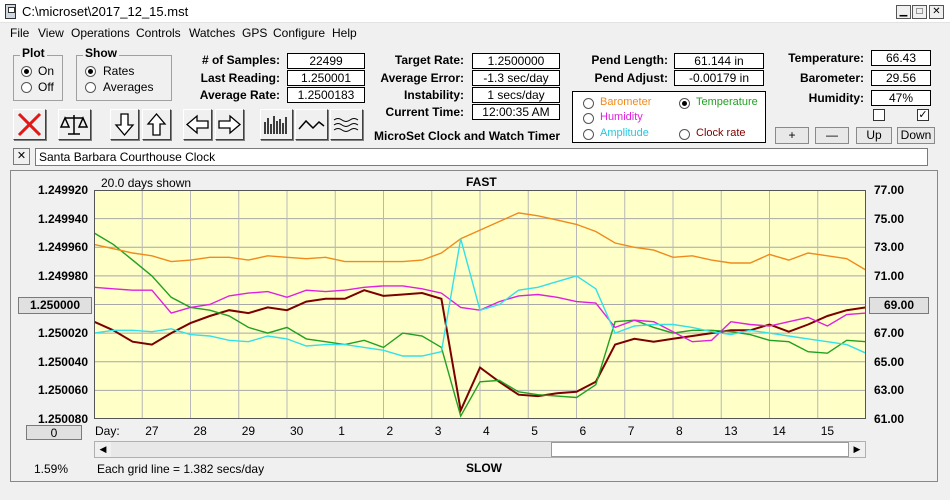 The width and height of the screenshot is (950, 500). What do you see at coordinates (719, 61) in the screenshot?
I see `pend-length-value: 61.144 in` at bounding box center [719, 61].